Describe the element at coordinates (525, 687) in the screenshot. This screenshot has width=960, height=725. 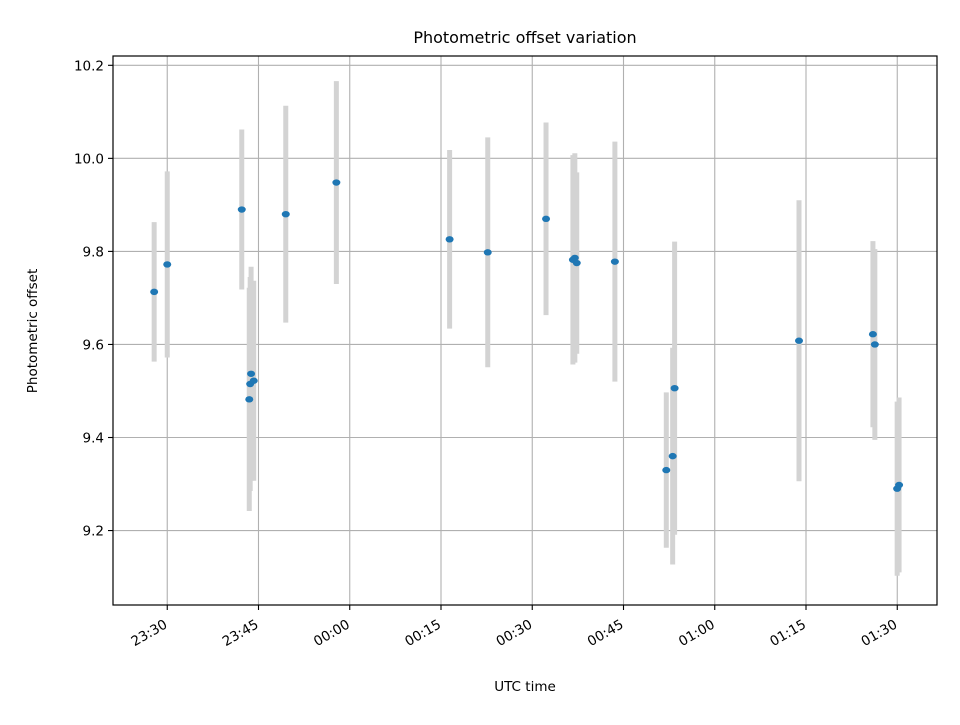
I see `x-axis-label: UTC time` at that location.